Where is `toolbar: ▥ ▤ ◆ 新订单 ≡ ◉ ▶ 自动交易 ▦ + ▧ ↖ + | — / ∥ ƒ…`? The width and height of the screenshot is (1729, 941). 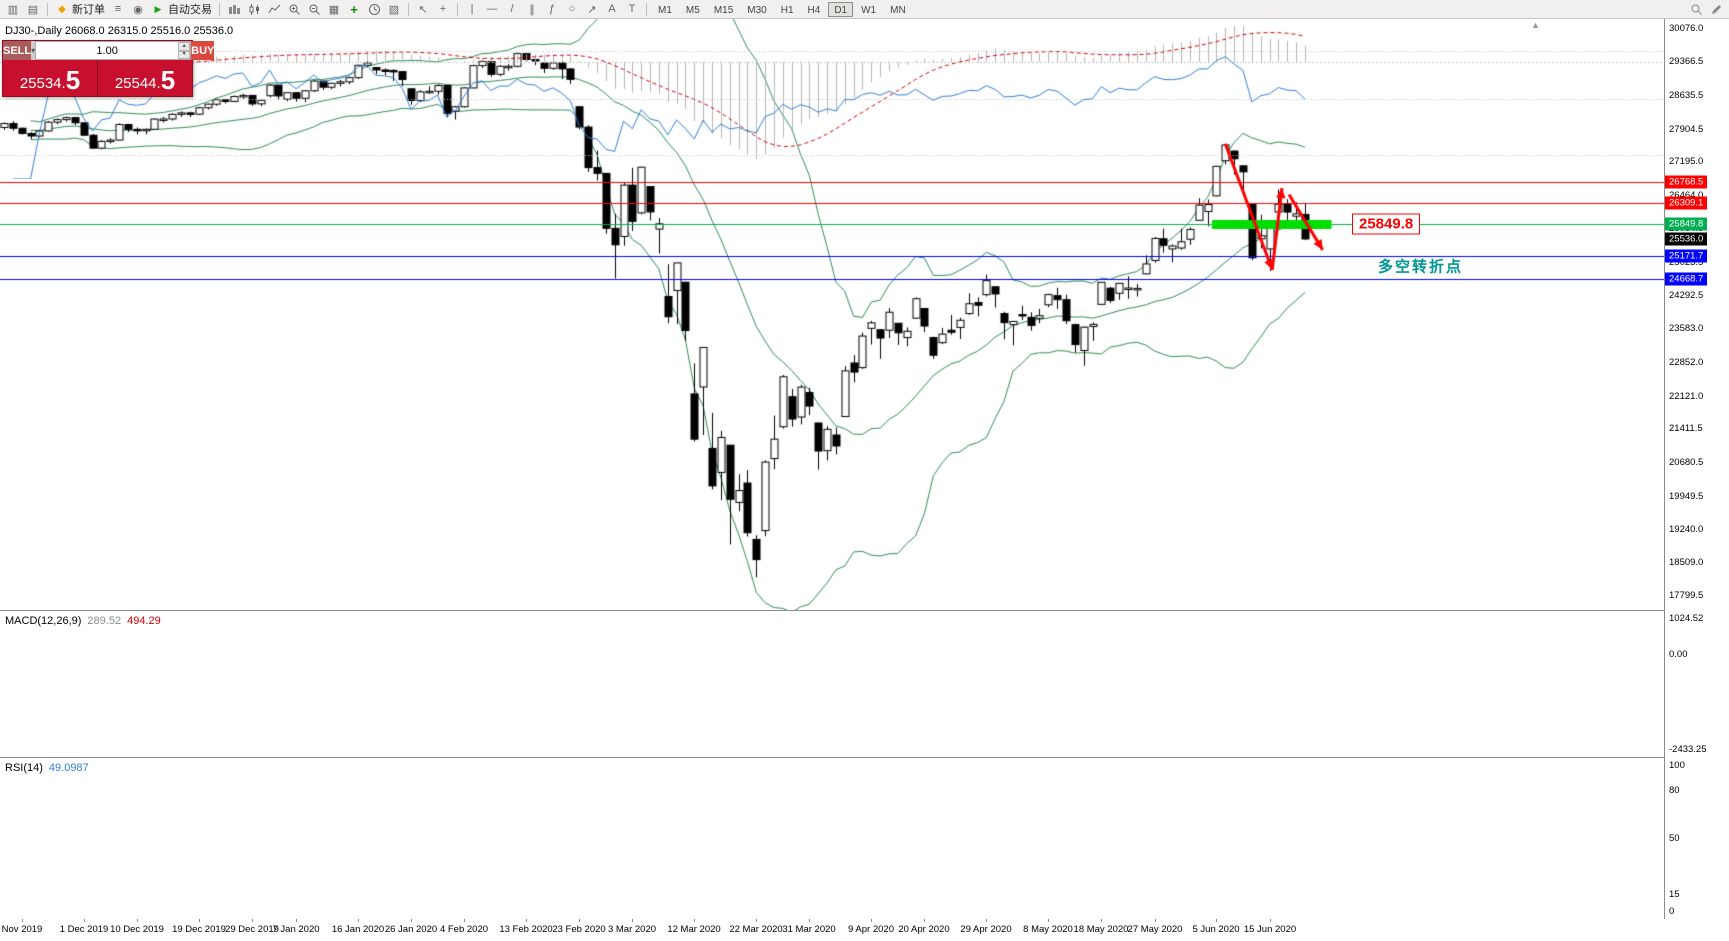 toolbar: ▥ ▤ ◆ 新订单 ≡ ◉ ▶ 自动交易 ▦ + ▧ ↖ + | — / ∥ ƒ… is located at coordinates (864, 9).